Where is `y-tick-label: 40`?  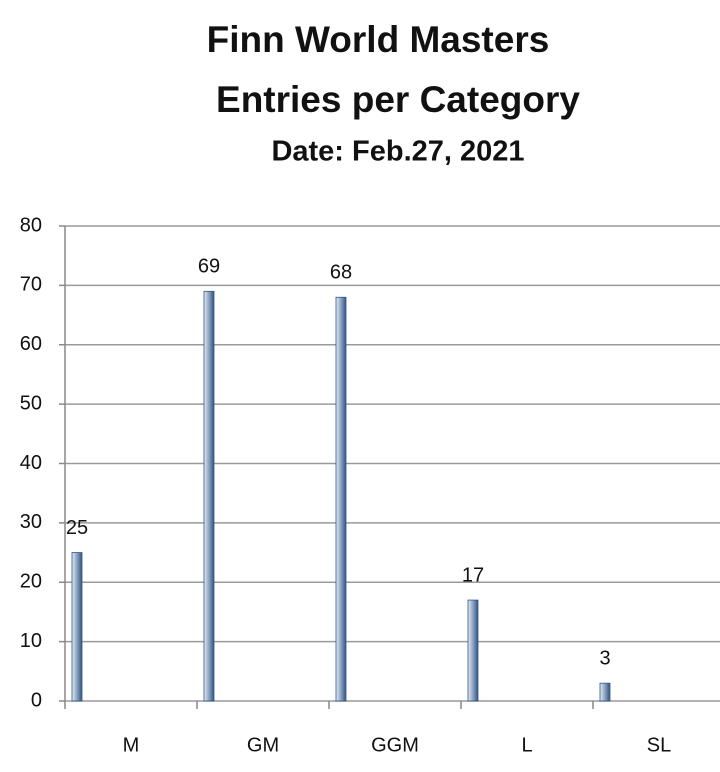 y-tick-label: 40 is located at coordinates (31, 463).